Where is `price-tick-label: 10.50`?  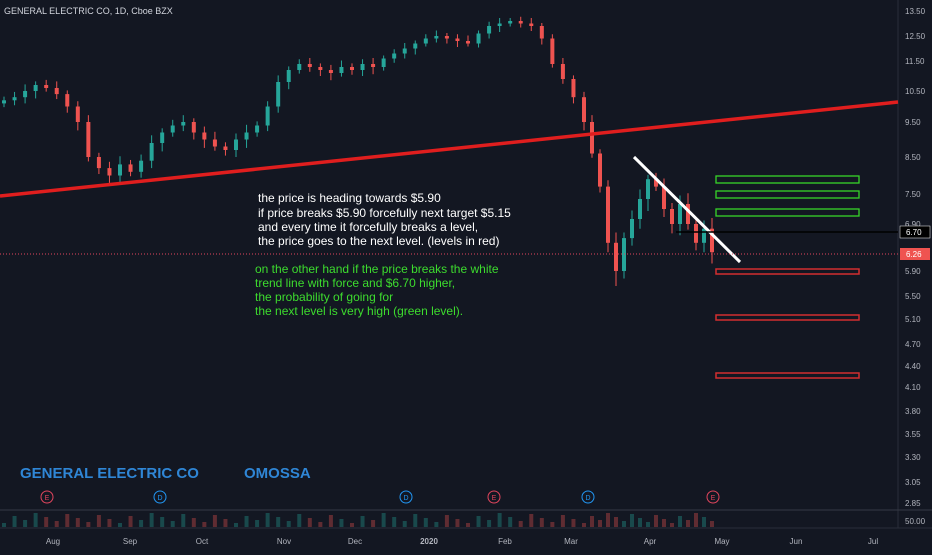 price-tick-label: 10.50 is located at coordinates (915, 91).